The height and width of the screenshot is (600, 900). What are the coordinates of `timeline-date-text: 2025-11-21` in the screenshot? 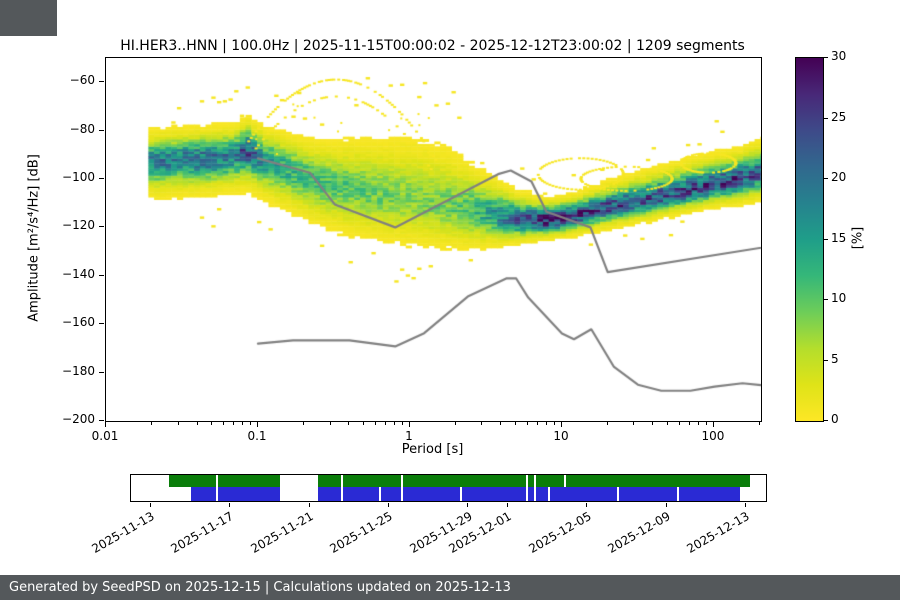 It's located at (282, 532).